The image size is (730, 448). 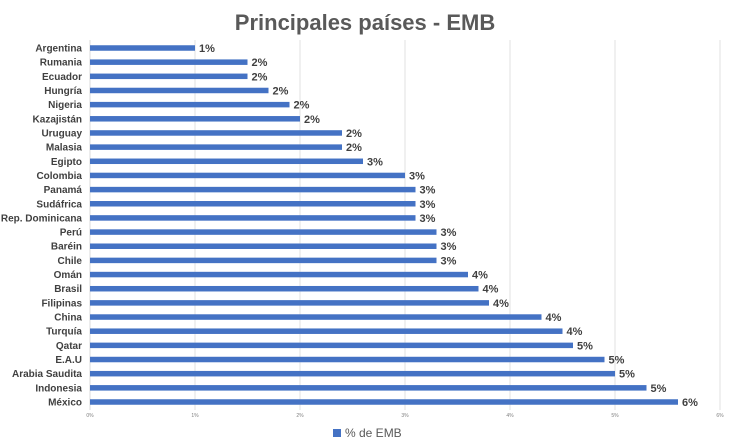 What do you see at coordinates (68, 275) in the screenshot?
I see `category-label: Omán` at bounding box center [68, 275].